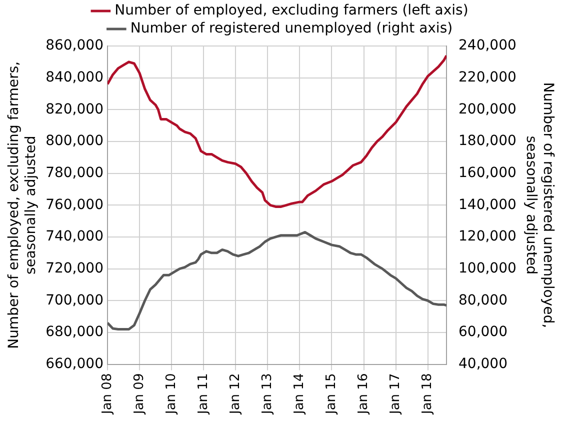 The height and width of the screenshot is (421, 562). Describe the element at coordinates (291, 10) in the screenshot. I see `legend-label: Number of employed, excluding farmers (left axis)` at that location.